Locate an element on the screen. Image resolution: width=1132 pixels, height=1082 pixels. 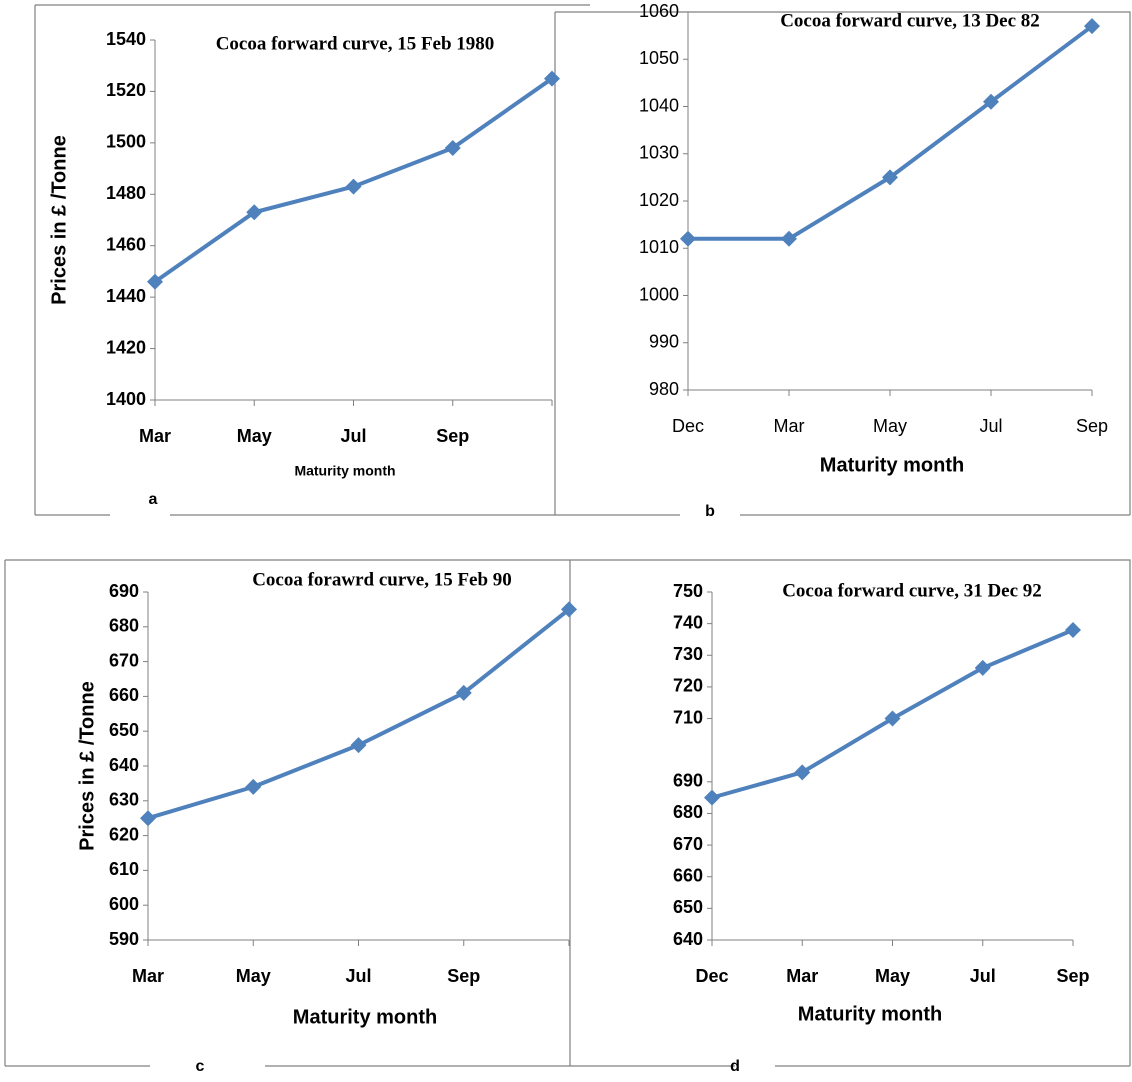
y-tick-label: 1540 is located at coordinates (126, 39).